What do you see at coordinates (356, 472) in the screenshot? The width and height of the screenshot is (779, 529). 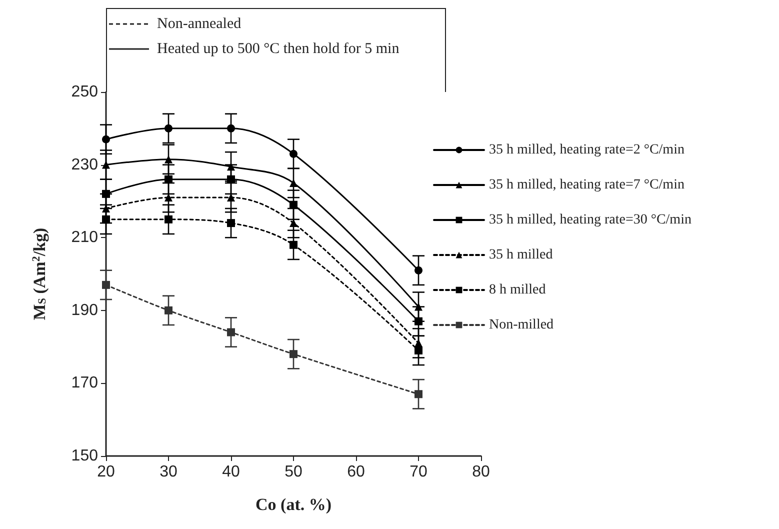 I see `x-tick-label: 60` at bounding box center [356, 472].